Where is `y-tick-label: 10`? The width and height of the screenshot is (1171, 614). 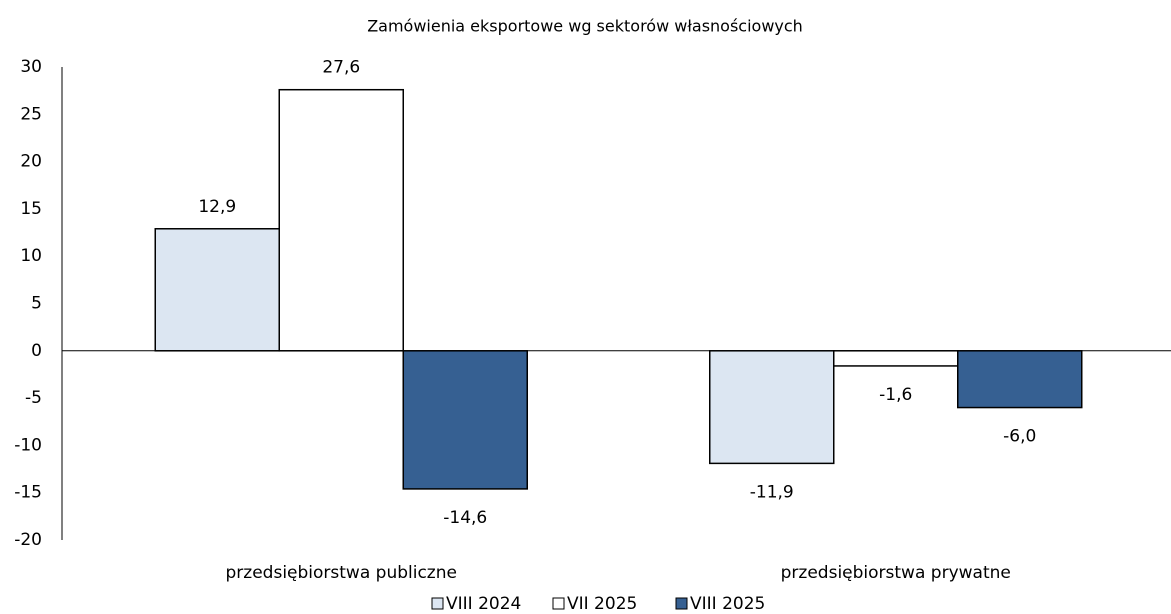
y-tick-label: 10 is located at coordinates (31, 256).